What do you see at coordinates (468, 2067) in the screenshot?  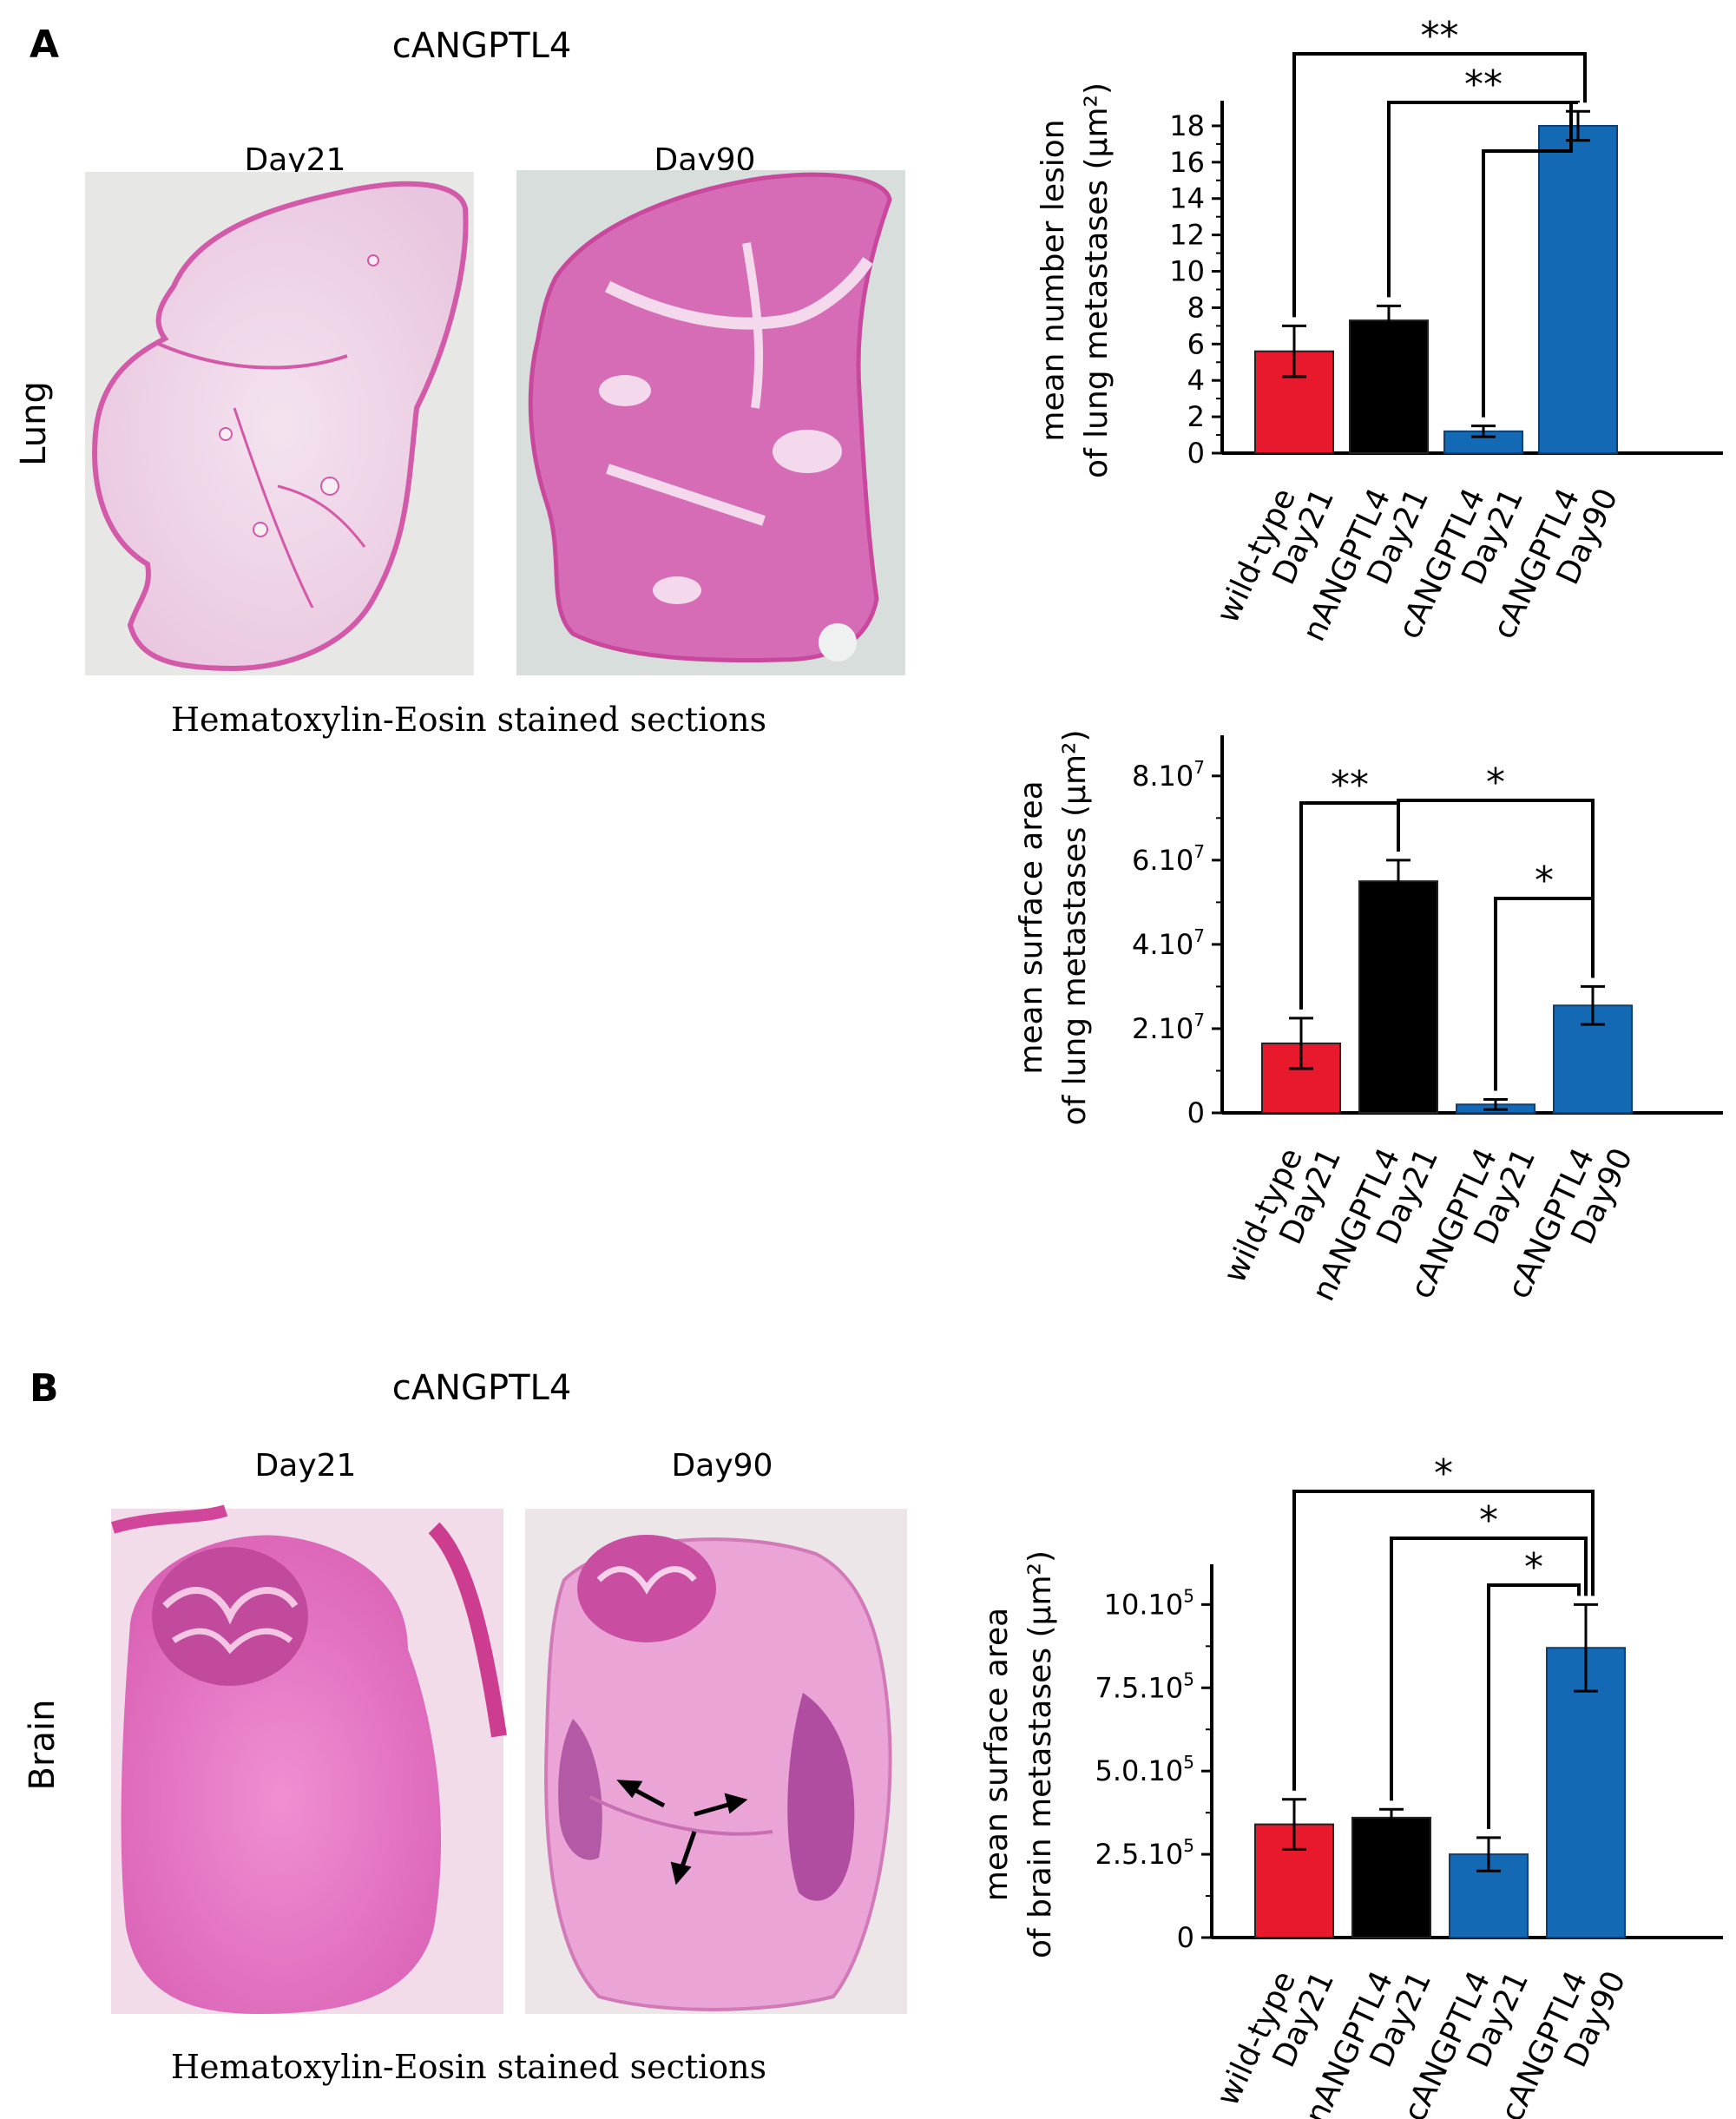 I see `panel-b-caption: Hematoxylin-Eosin stained sections` at bounding box center [468, 2067].